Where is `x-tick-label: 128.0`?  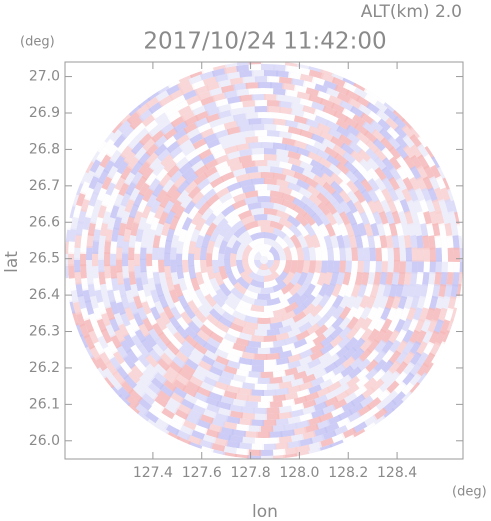 x-tick-label: 128.0 is located at coordinates (299, 473).